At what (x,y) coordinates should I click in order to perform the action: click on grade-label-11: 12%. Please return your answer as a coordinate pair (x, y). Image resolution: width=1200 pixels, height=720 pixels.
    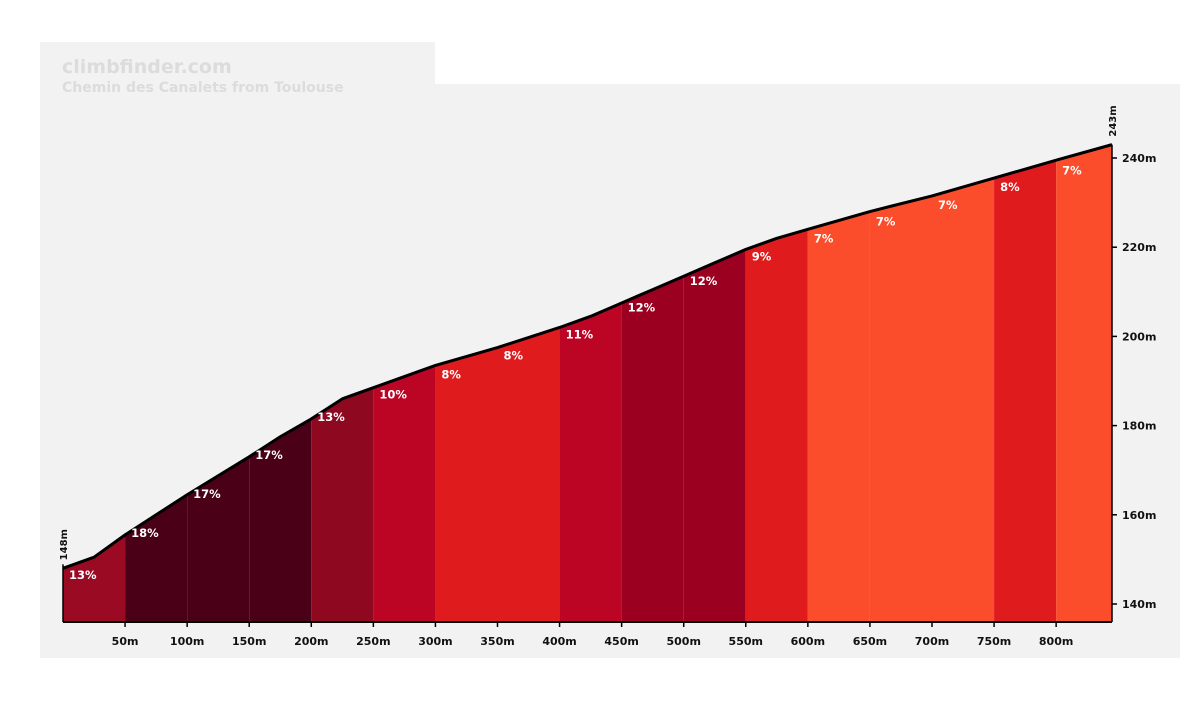
    Looking at the image, I should click on (704, 281).